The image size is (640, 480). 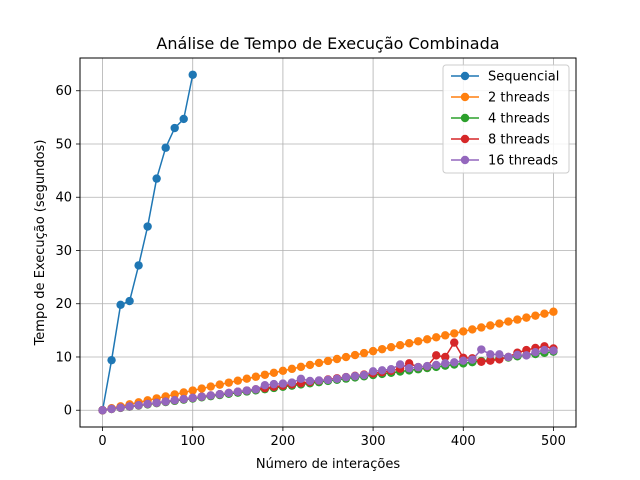 I want to click on legend-label: 8 threads, so click(x=519, y=140).